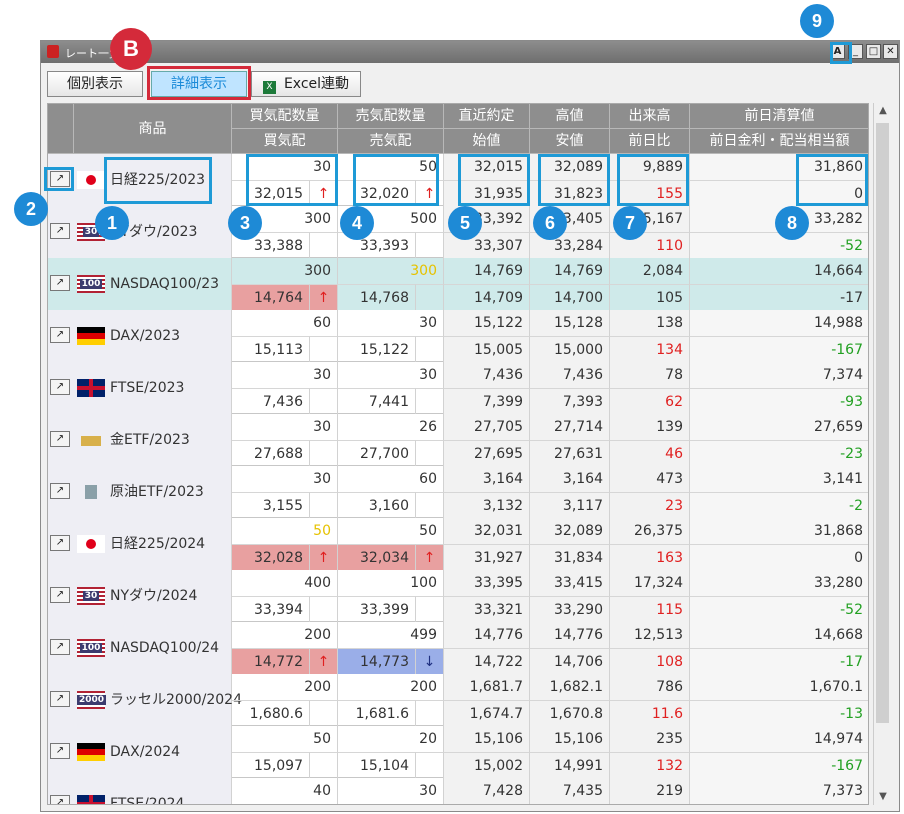 The width and height of the screenshot is (904, 814). I want to click on product-name: FTSE/2023, so click(147, 388).